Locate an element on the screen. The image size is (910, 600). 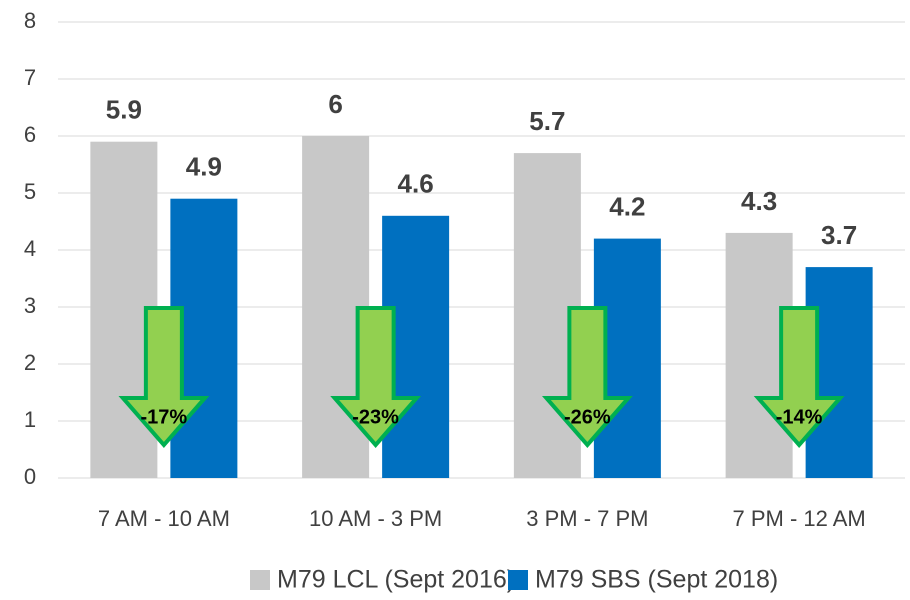
value-label: 4.2 is located at coordinates (627, 206).